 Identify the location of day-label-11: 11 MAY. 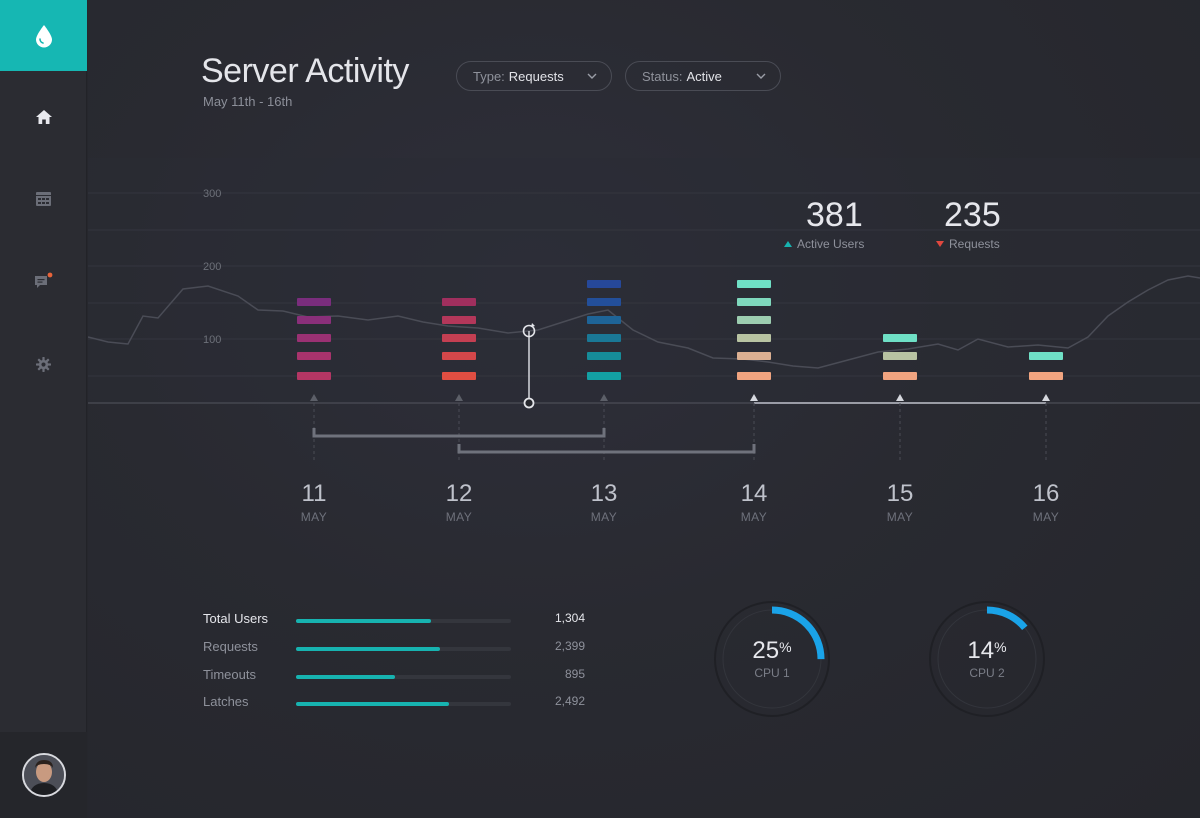
(314, 502).